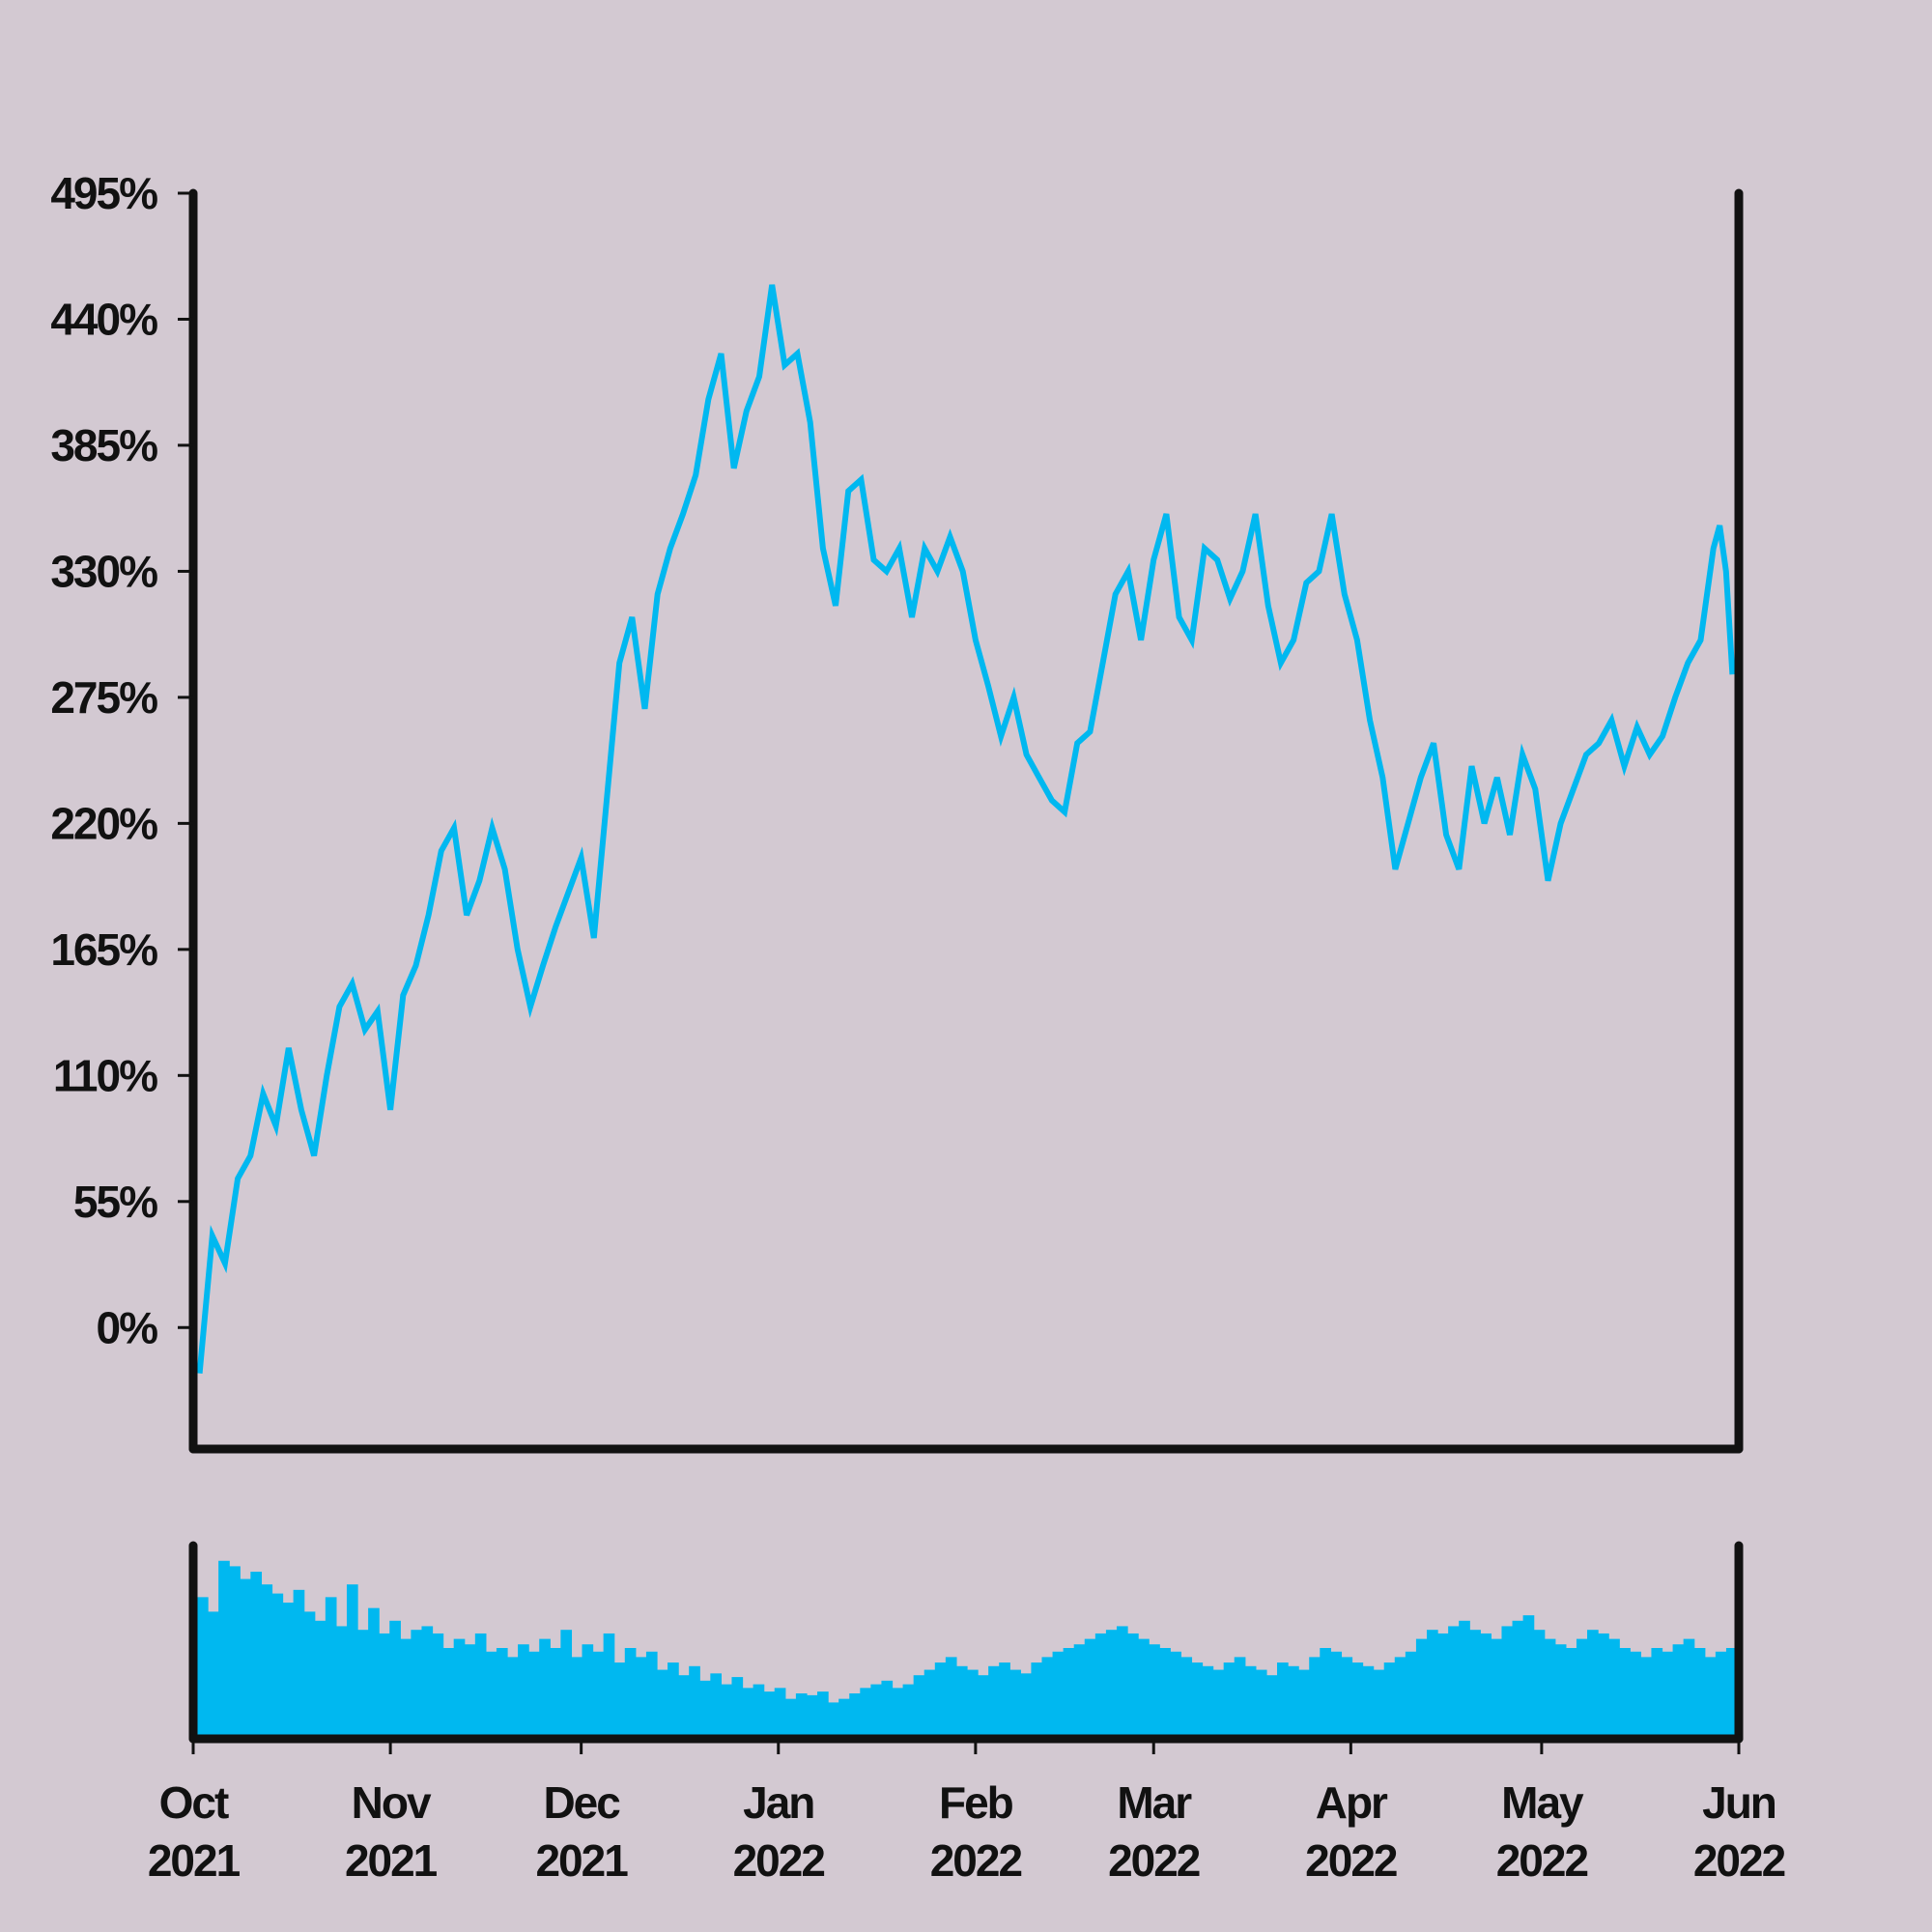  I want to click on volume-bars, so click(967, 1649).